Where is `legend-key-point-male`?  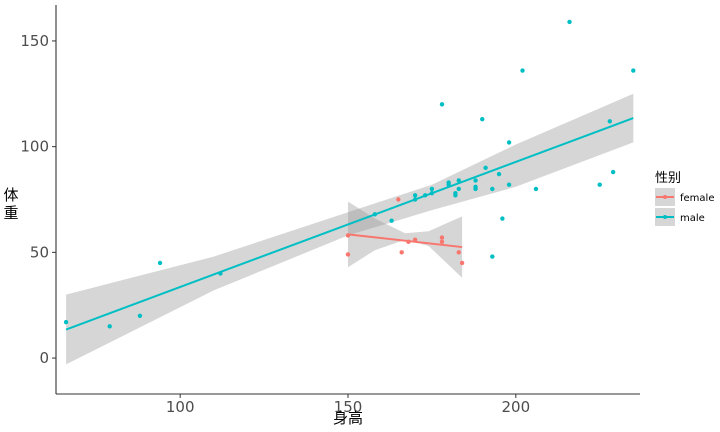 legend-key-point-male is located at coordinates (665, 217).